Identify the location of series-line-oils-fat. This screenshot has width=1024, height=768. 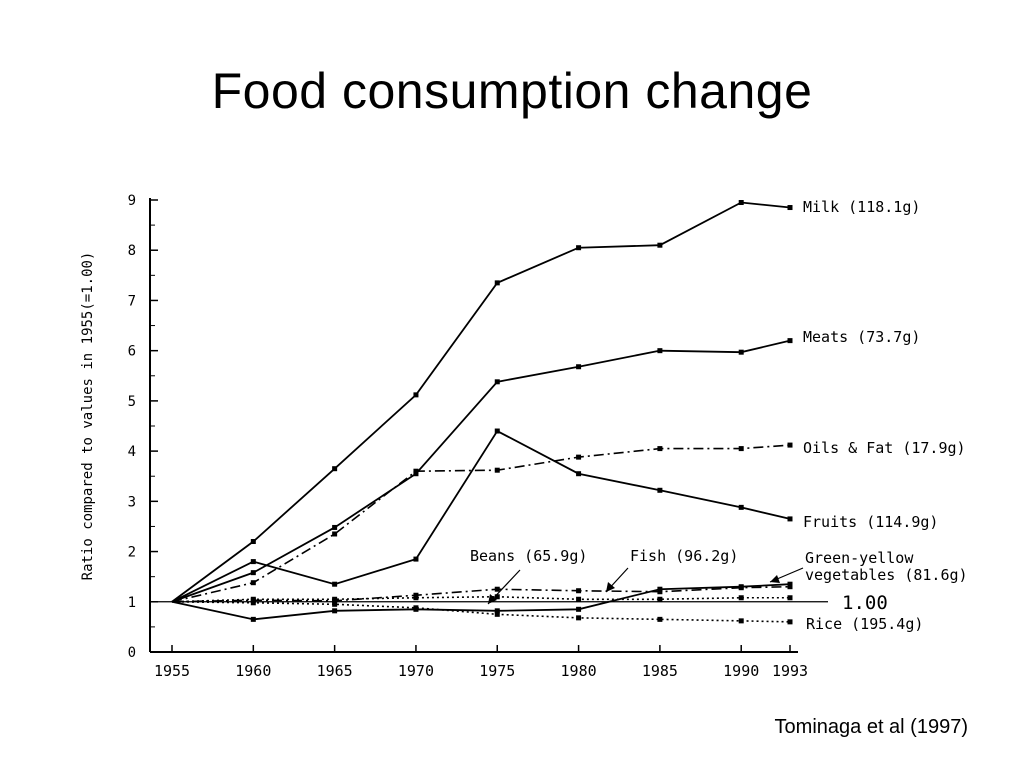
(481, 523).